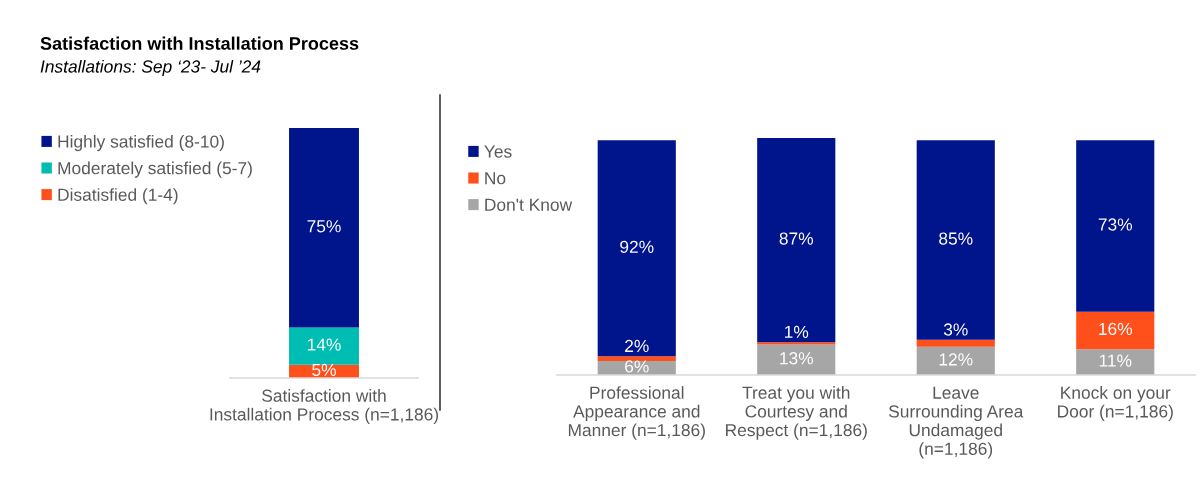 This screenshot has height=483, width=1201. Describe the element at coordinates (529, 204) in the screenshot. I see `legend-label: Don't Know` at that location.